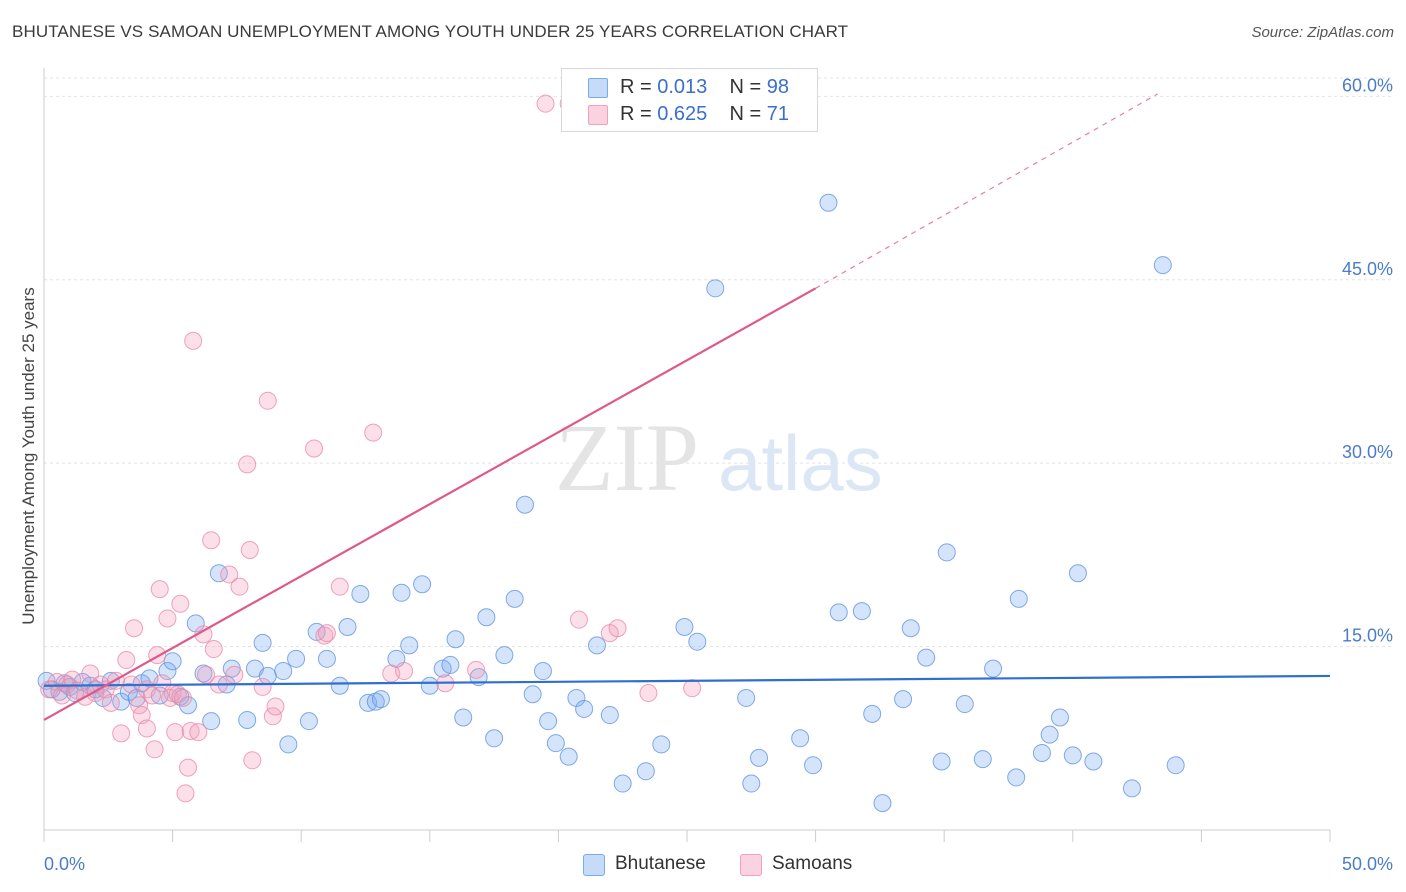 This screenshot has width=1406, height=892. I want to click on x-tick-label: 0.0%, so click(64, 864).